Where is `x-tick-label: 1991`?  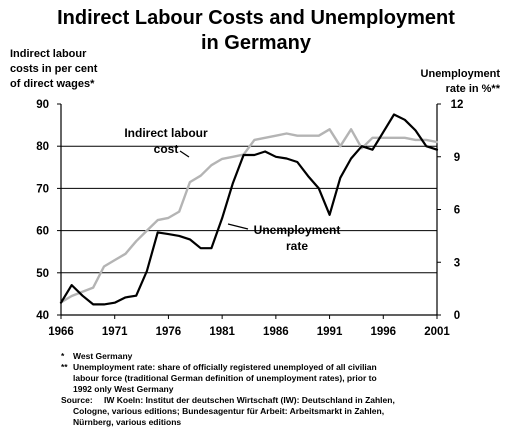
x-tick-label: 1991 is located at coordinates (330, 332).